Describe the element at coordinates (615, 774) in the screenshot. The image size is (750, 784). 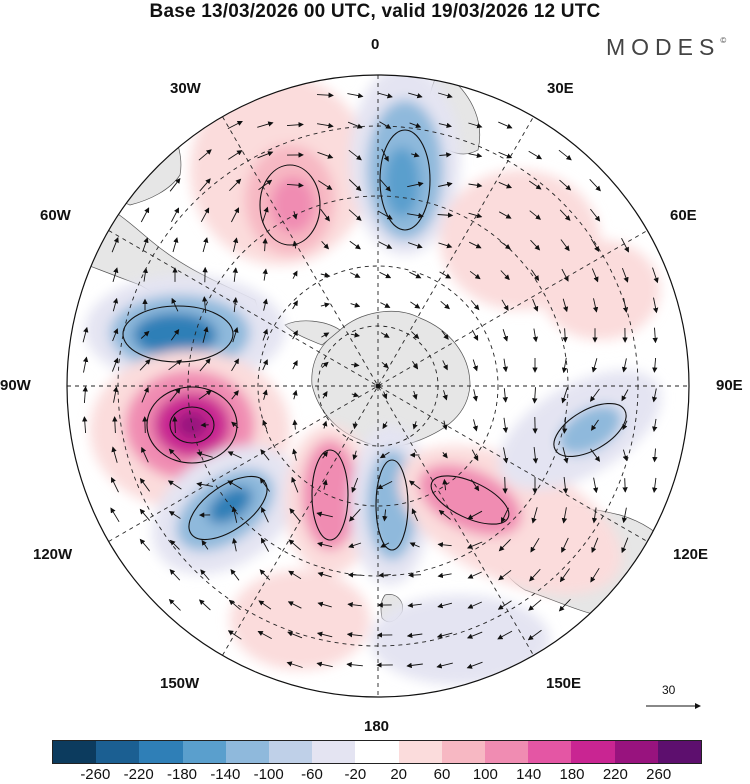
I see `colorbar-tick-12: 220` at that location.